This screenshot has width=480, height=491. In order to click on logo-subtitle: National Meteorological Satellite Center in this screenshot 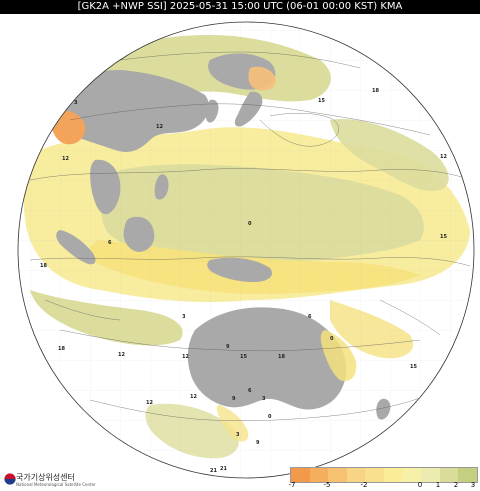, I will do `click(56, 484)`.